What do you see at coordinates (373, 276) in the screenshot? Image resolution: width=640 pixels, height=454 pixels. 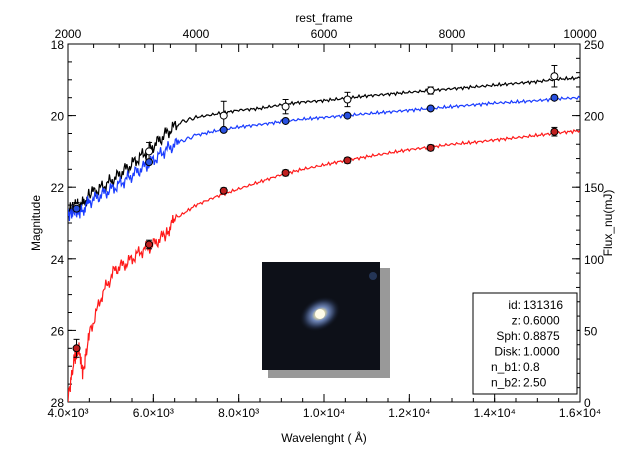 I see `faint-star-icon` at bounding box center [373, 276].